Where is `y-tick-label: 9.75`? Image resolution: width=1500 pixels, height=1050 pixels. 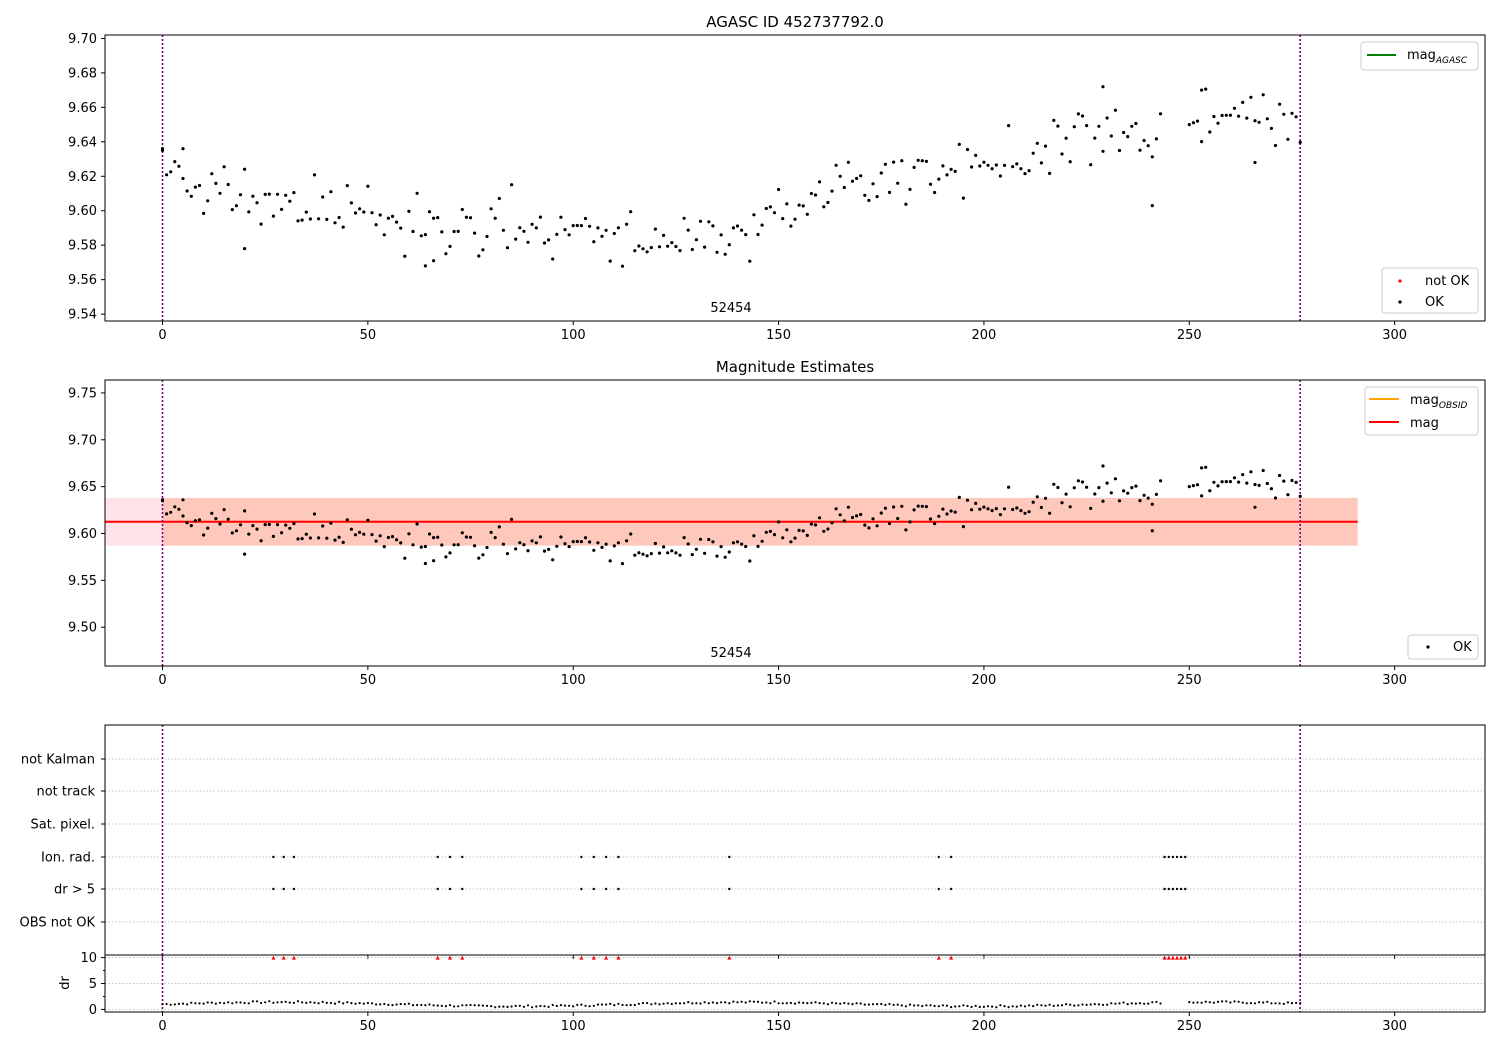
y-tick-label: 9.75 is located at coordinates (82, 393).